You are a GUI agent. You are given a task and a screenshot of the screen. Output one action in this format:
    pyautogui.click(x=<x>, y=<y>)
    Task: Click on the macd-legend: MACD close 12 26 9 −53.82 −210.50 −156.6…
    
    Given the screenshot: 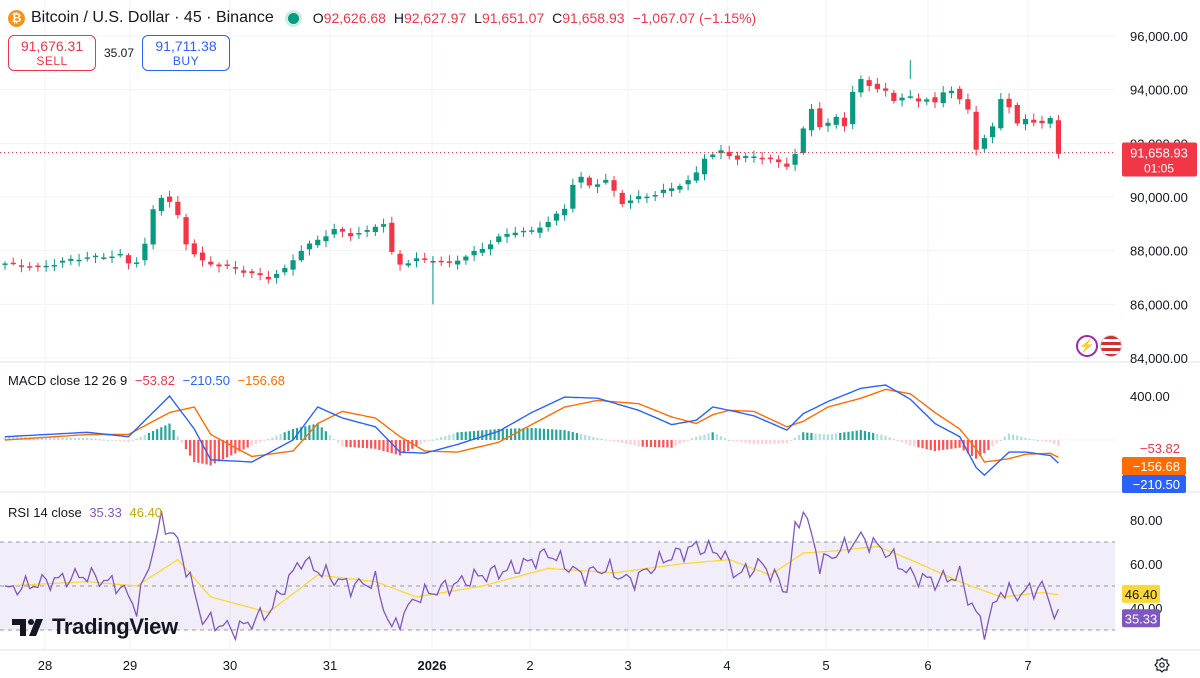 What is the action you would take?
    pyautogui.click(x=146, y=380)
    